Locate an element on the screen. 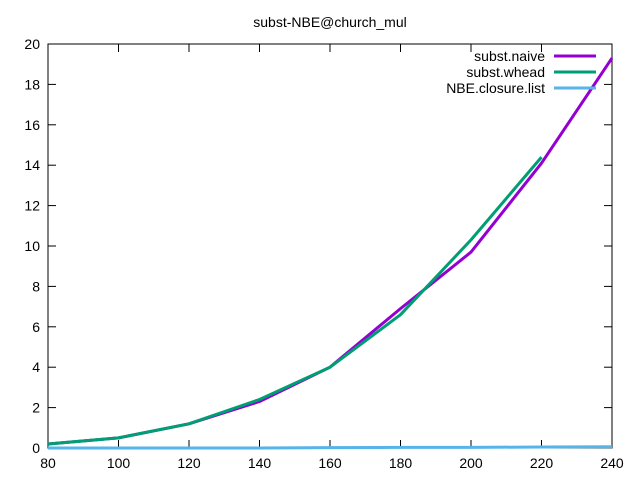 Image resolution: width=640 pixels, height=485 pixels. x-tick-label: 240 is located at coordinates (612, 463).